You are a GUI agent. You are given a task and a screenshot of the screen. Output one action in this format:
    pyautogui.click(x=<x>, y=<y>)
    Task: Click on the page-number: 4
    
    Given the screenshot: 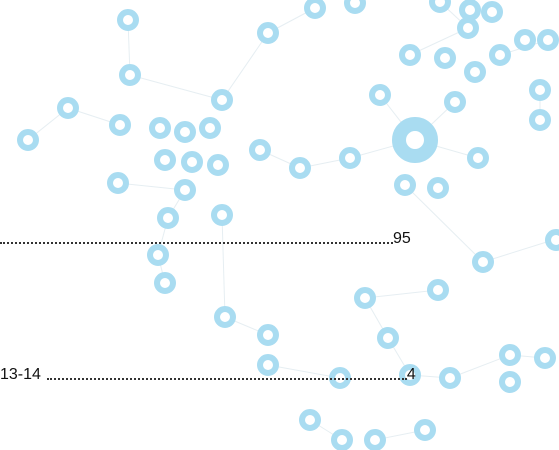 What is the action you would take?
    pyautogui.click(x=411, y=374)
    